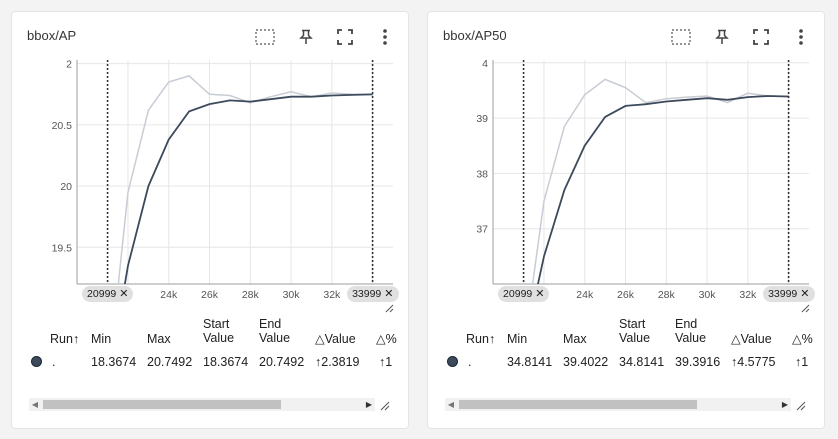  Describe the element at coordinates (52, 35) in the screenshot. I see `card-title: bbox/AP` at that location.